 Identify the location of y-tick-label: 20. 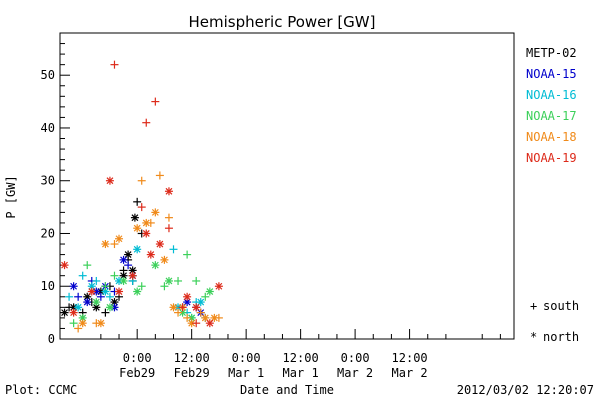
(48, 233).